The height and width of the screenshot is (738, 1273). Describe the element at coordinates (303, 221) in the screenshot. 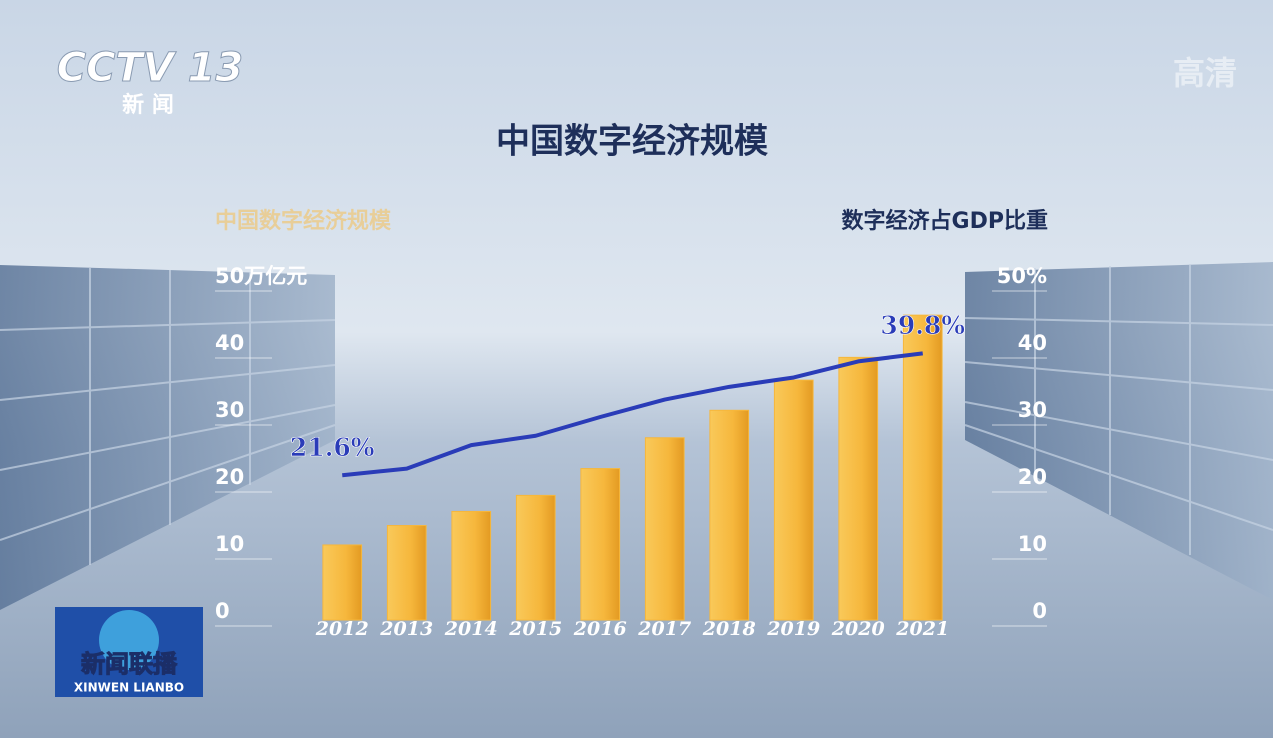

I see `y-axis-title: 中国数字经济规模` at that location.